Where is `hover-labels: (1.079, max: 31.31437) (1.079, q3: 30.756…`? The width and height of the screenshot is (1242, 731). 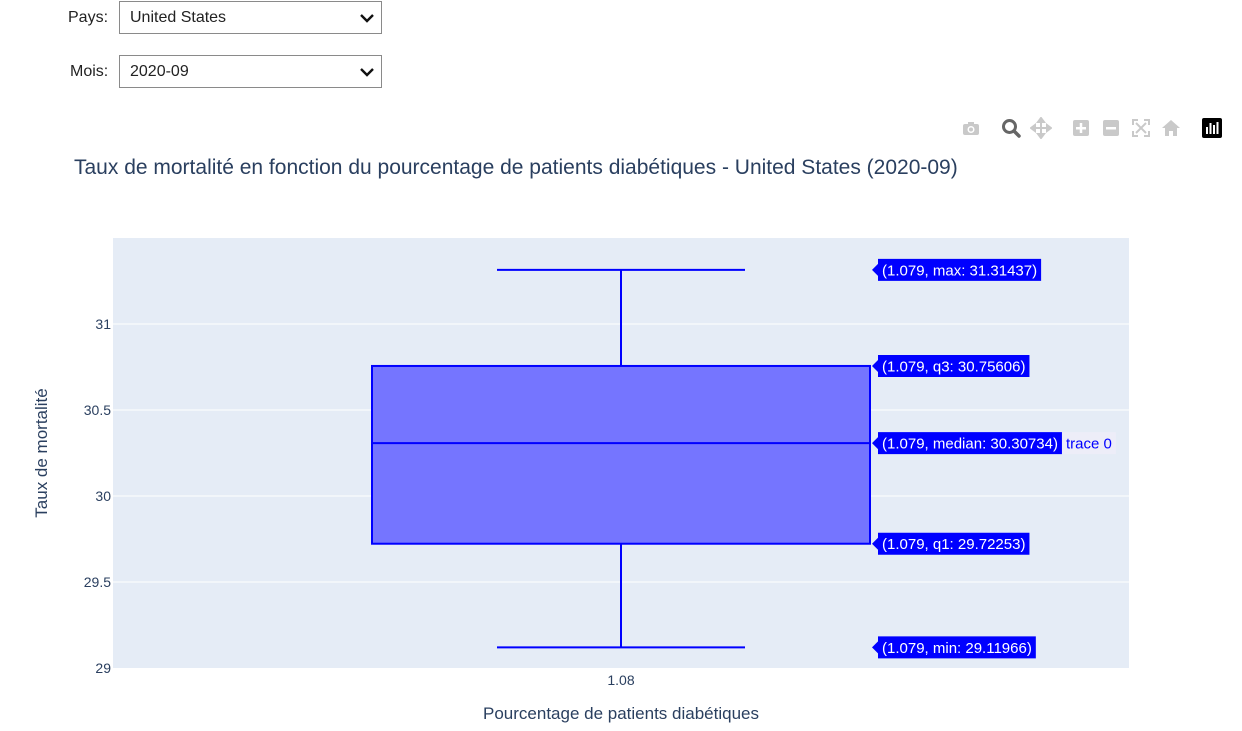
hover-labels: (1.079, max: 31.31437) (1.079, q3: 30.756… is located at coordinates (994, 458).